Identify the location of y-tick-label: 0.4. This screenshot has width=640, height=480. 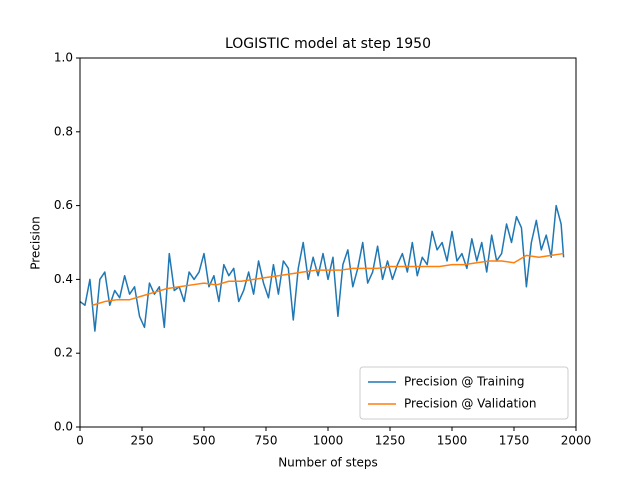
(63, 279).